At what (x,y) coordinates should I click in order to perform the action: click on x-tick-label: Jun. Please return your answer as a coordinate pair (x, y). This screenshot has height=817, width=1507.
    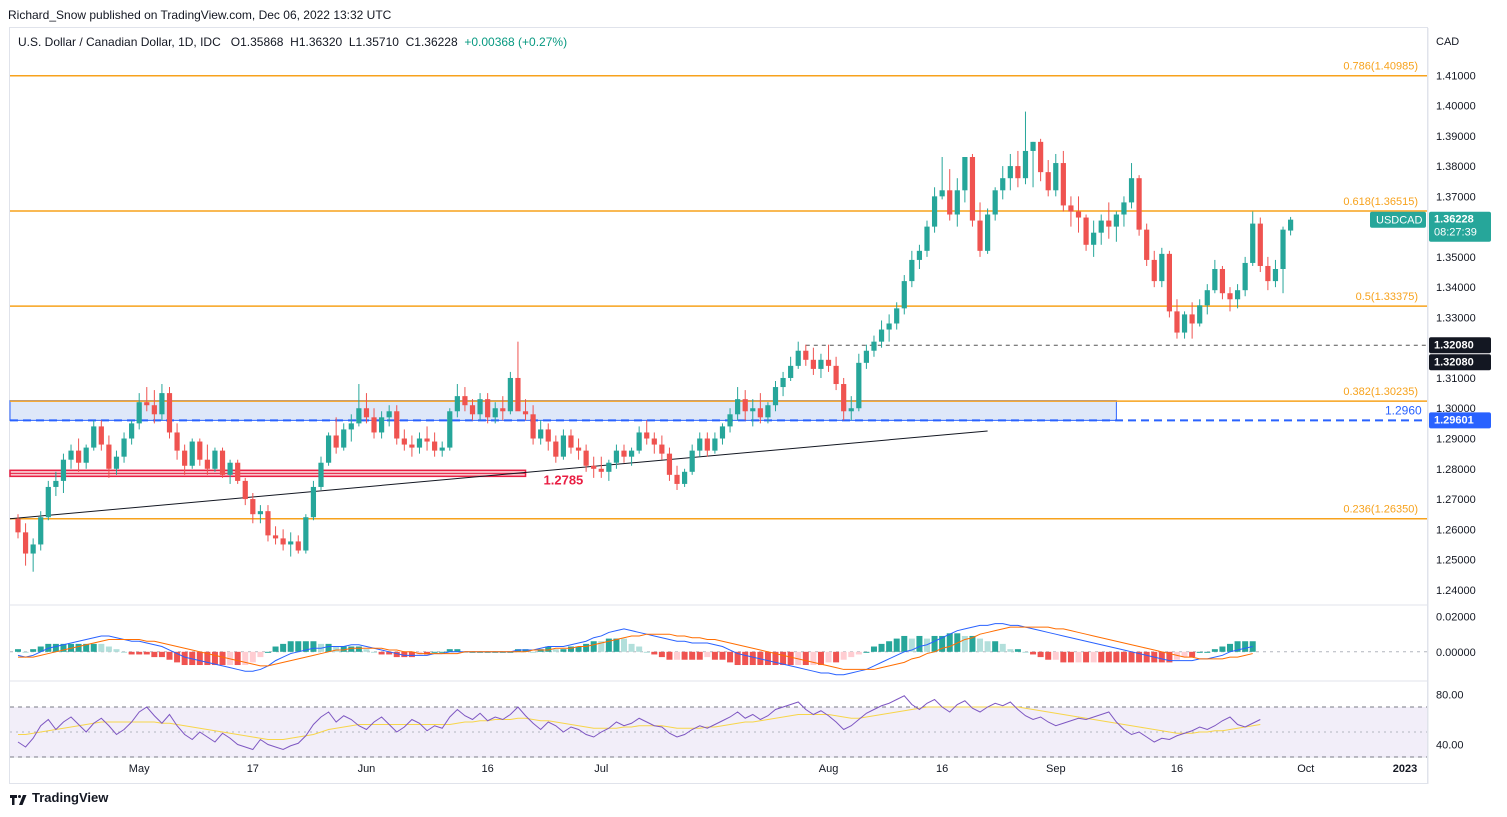
    Looking at the image, I should click on (367, 769).